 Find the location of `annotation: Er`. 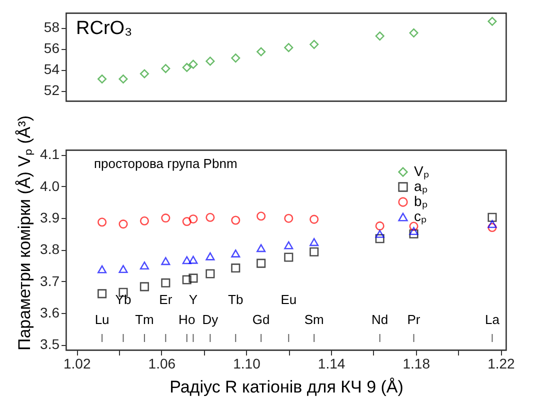

annotation: Er is located at coordinates (166, 299).